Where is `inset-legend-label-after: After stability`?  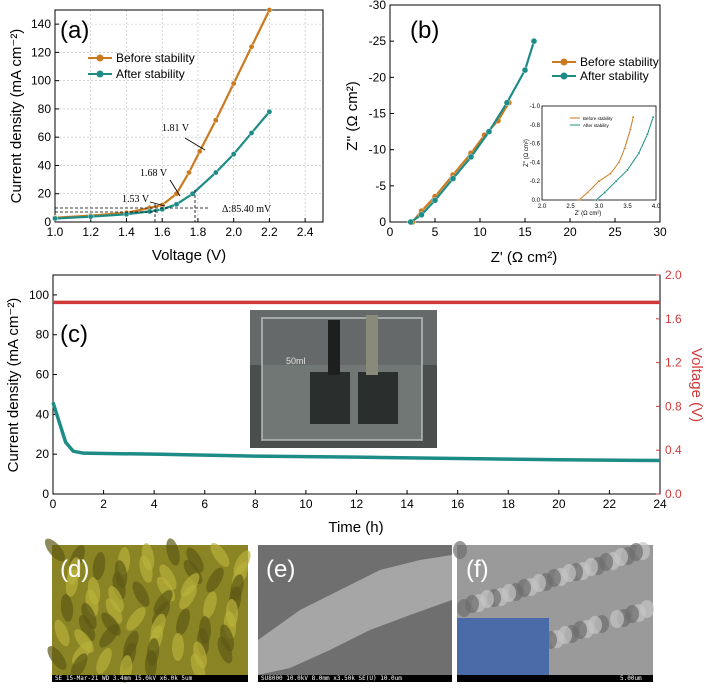 inset-legend-label-after: After stability is located at coordinates (596, 125).